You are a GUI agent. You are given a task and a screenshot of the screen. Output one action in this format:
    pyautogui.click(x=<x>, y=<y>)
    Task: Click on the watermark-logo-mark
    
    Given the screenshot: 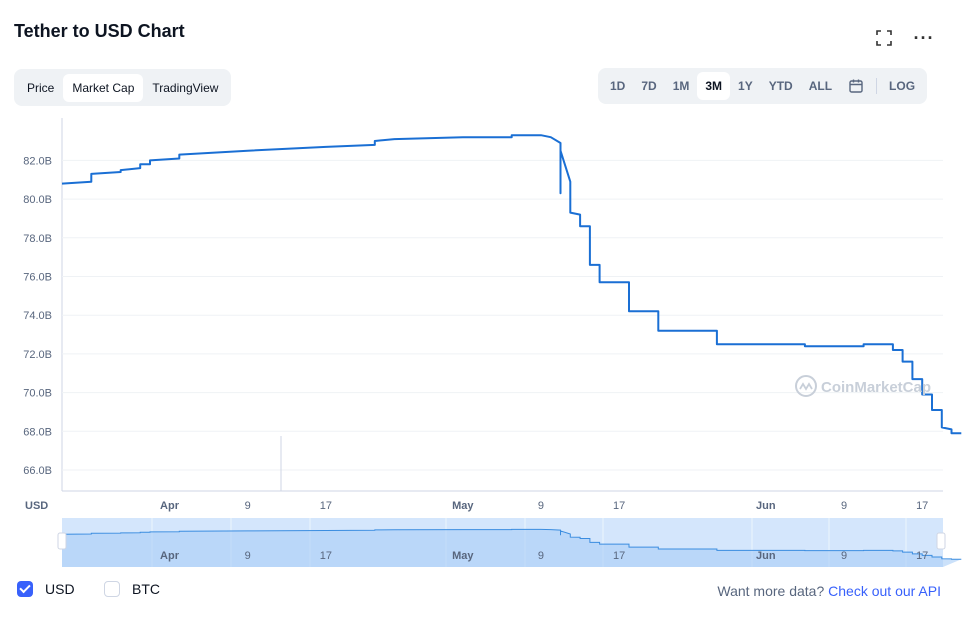 What is the action you would take?
    pyautogui.click(x=806, y=386)
    